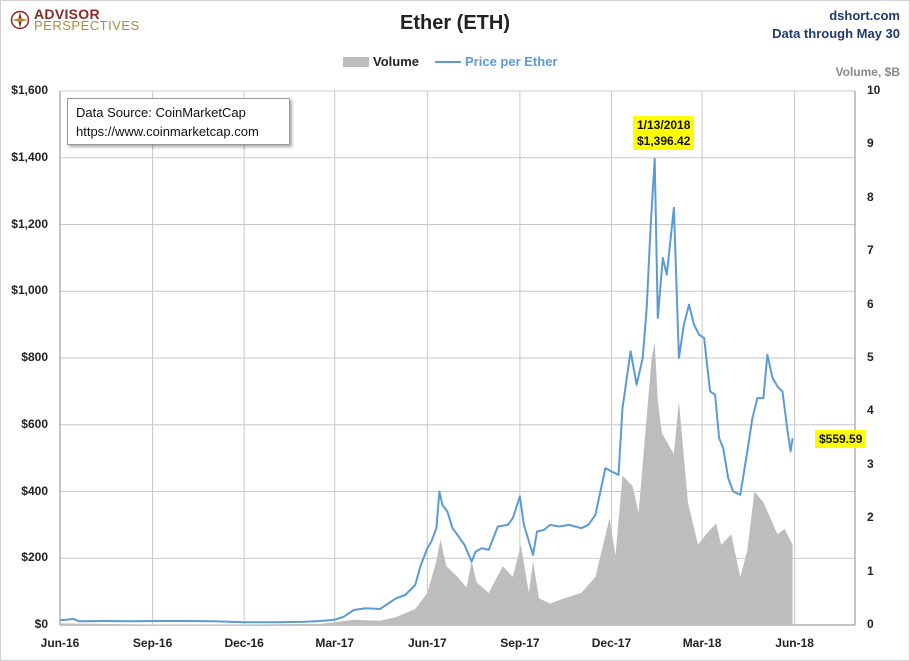 This screenshot has width=910, height=661. I want to click on advisor-perspectives-logo: ADVISOR PERSPECTIVES, so click(75, 19).